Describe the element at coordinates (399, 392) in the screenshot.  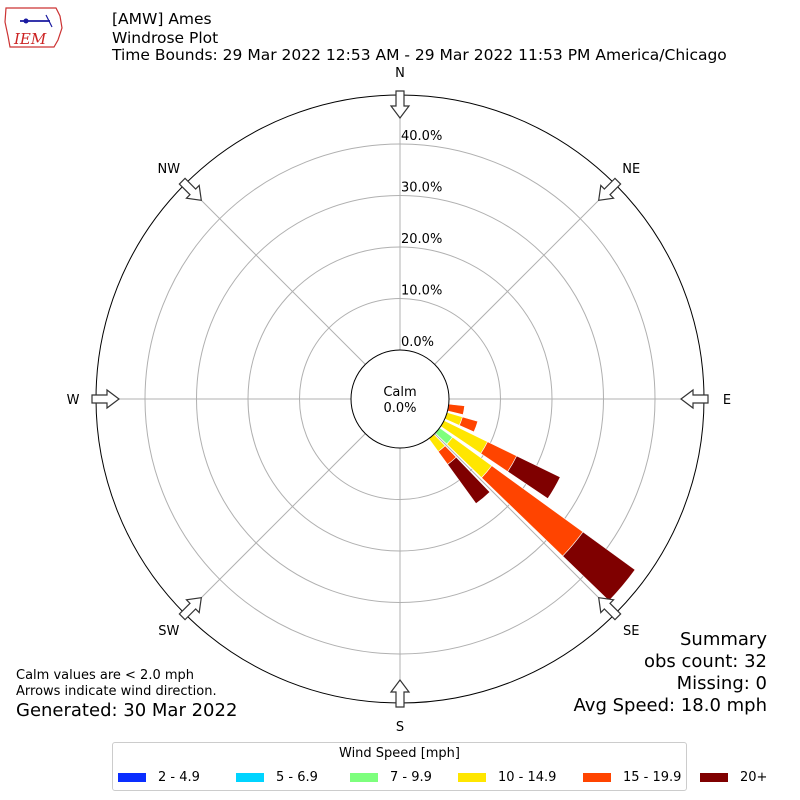
I see `calm-label: Calm` at that location.